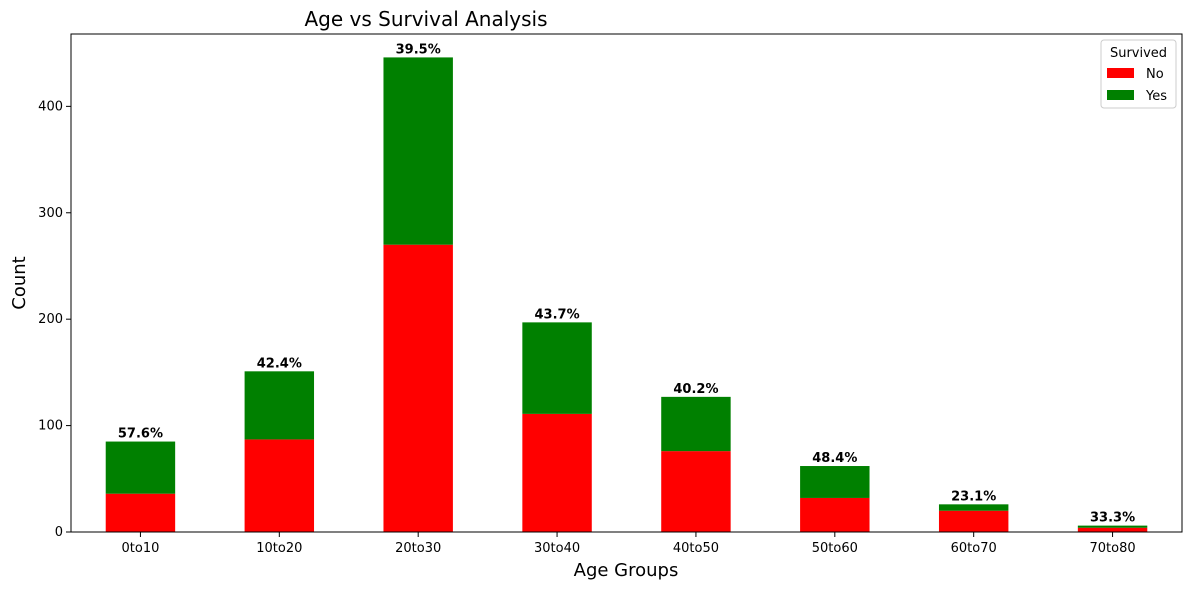 Image resolution: width=1189 pixels, height=590 pixels. I want to click on legend-label: Yes, so click(1156, 96).